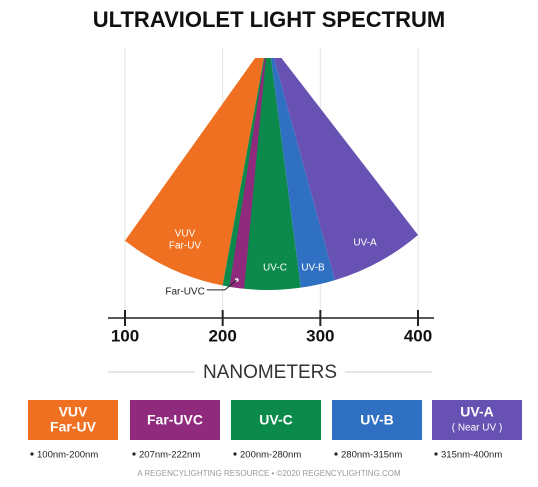 The height and width of the screenshot is (487, 538). Describe the element at coordinates (270, 455) in the screenshot. I see `range-label: 200nm-280nm` at that location.